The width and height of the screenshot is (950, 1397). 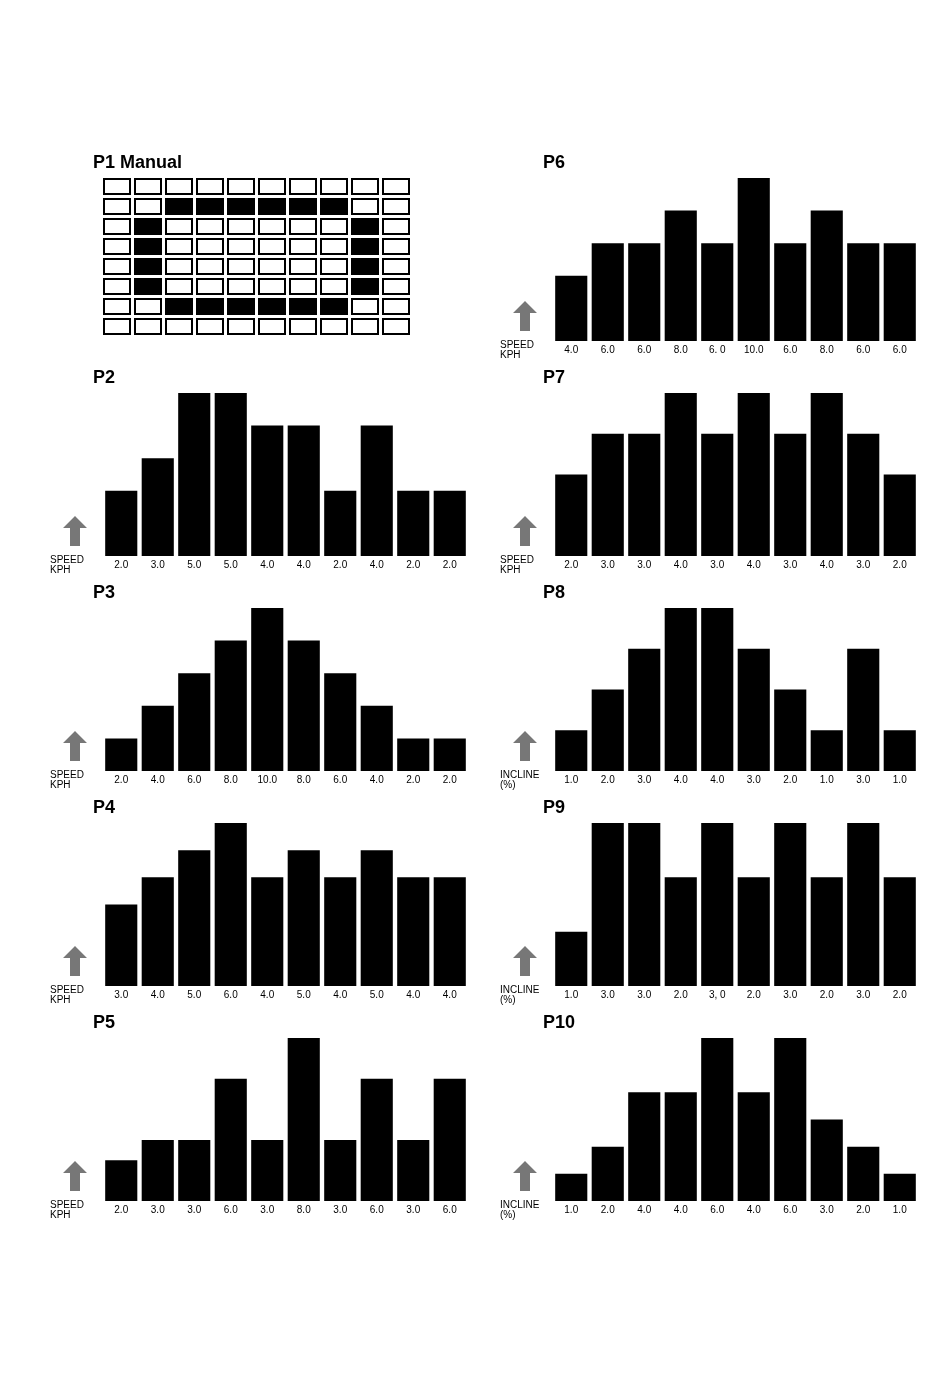 What do you see at coordinates (717, 994) in the screenshot?
I see `data-label: 3, 0` at bounding box center [717, 994].